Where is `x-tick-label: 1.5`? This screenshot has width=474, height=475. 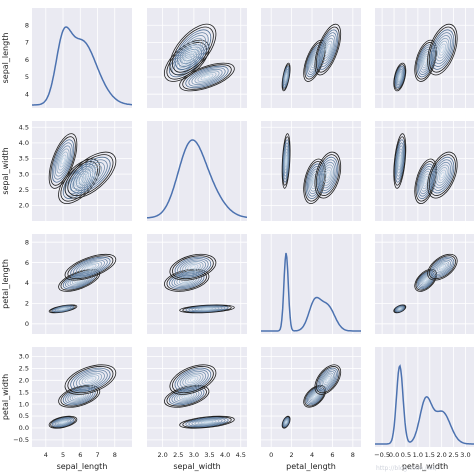
x-tick-label: 1.5 is located at coordinates (430, 455).